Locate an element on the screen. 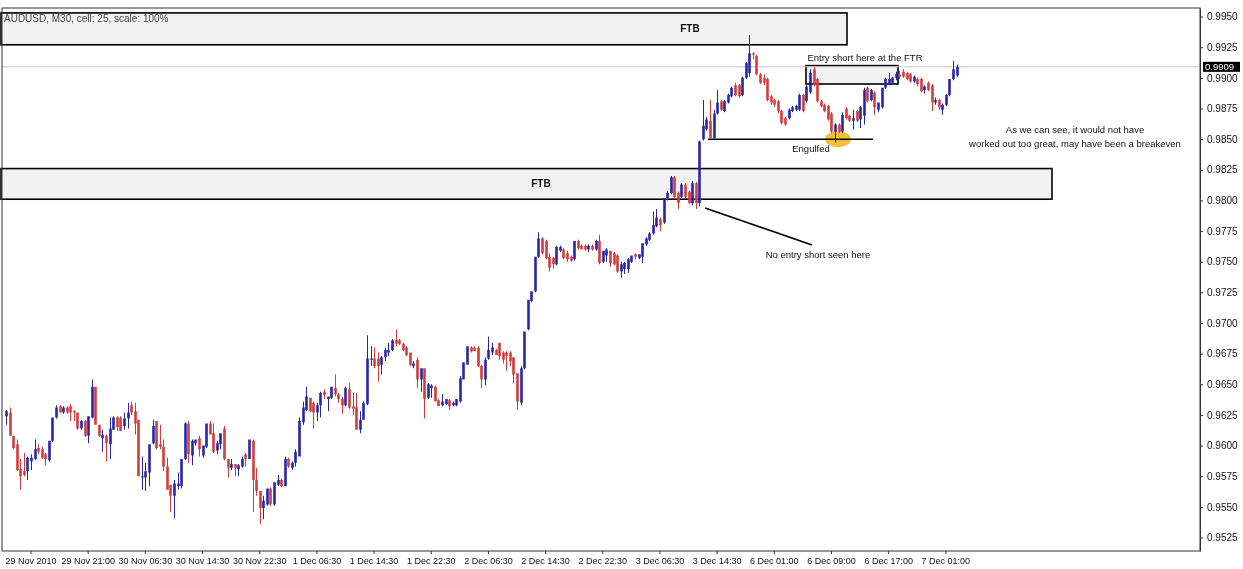 Image resolution: width=1243 pixels, height=569 pixels. band-label: Entry short here at the FTR is located at coordinates (865, 57).